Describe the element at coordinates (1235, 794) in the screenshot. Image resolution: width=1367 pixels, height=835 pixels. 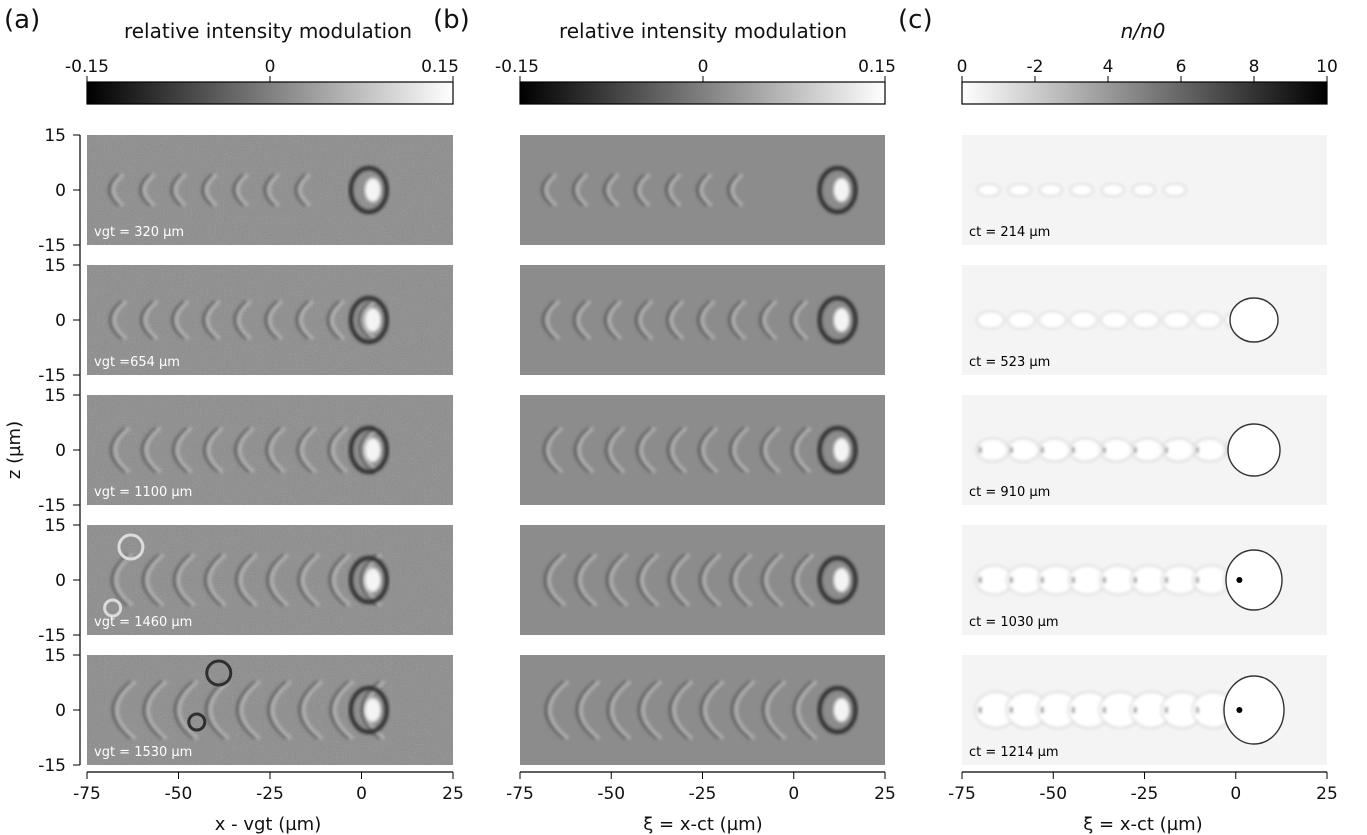
I see `x-tick-c-3: 0` at that location.